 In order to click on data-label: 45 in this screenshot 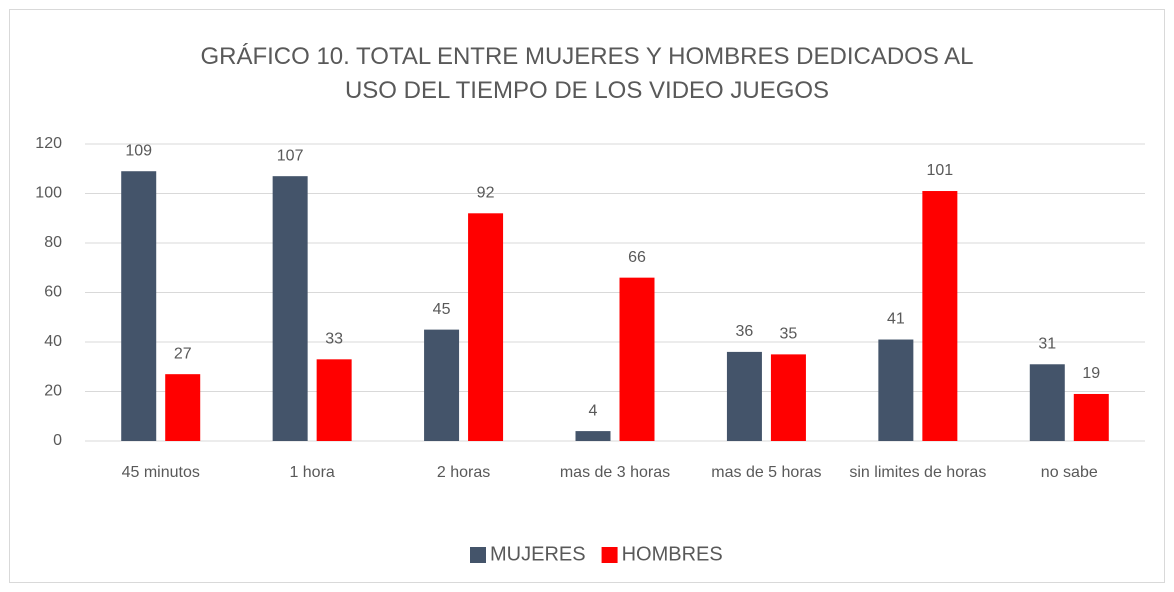, I will do `click(442, 309)`.